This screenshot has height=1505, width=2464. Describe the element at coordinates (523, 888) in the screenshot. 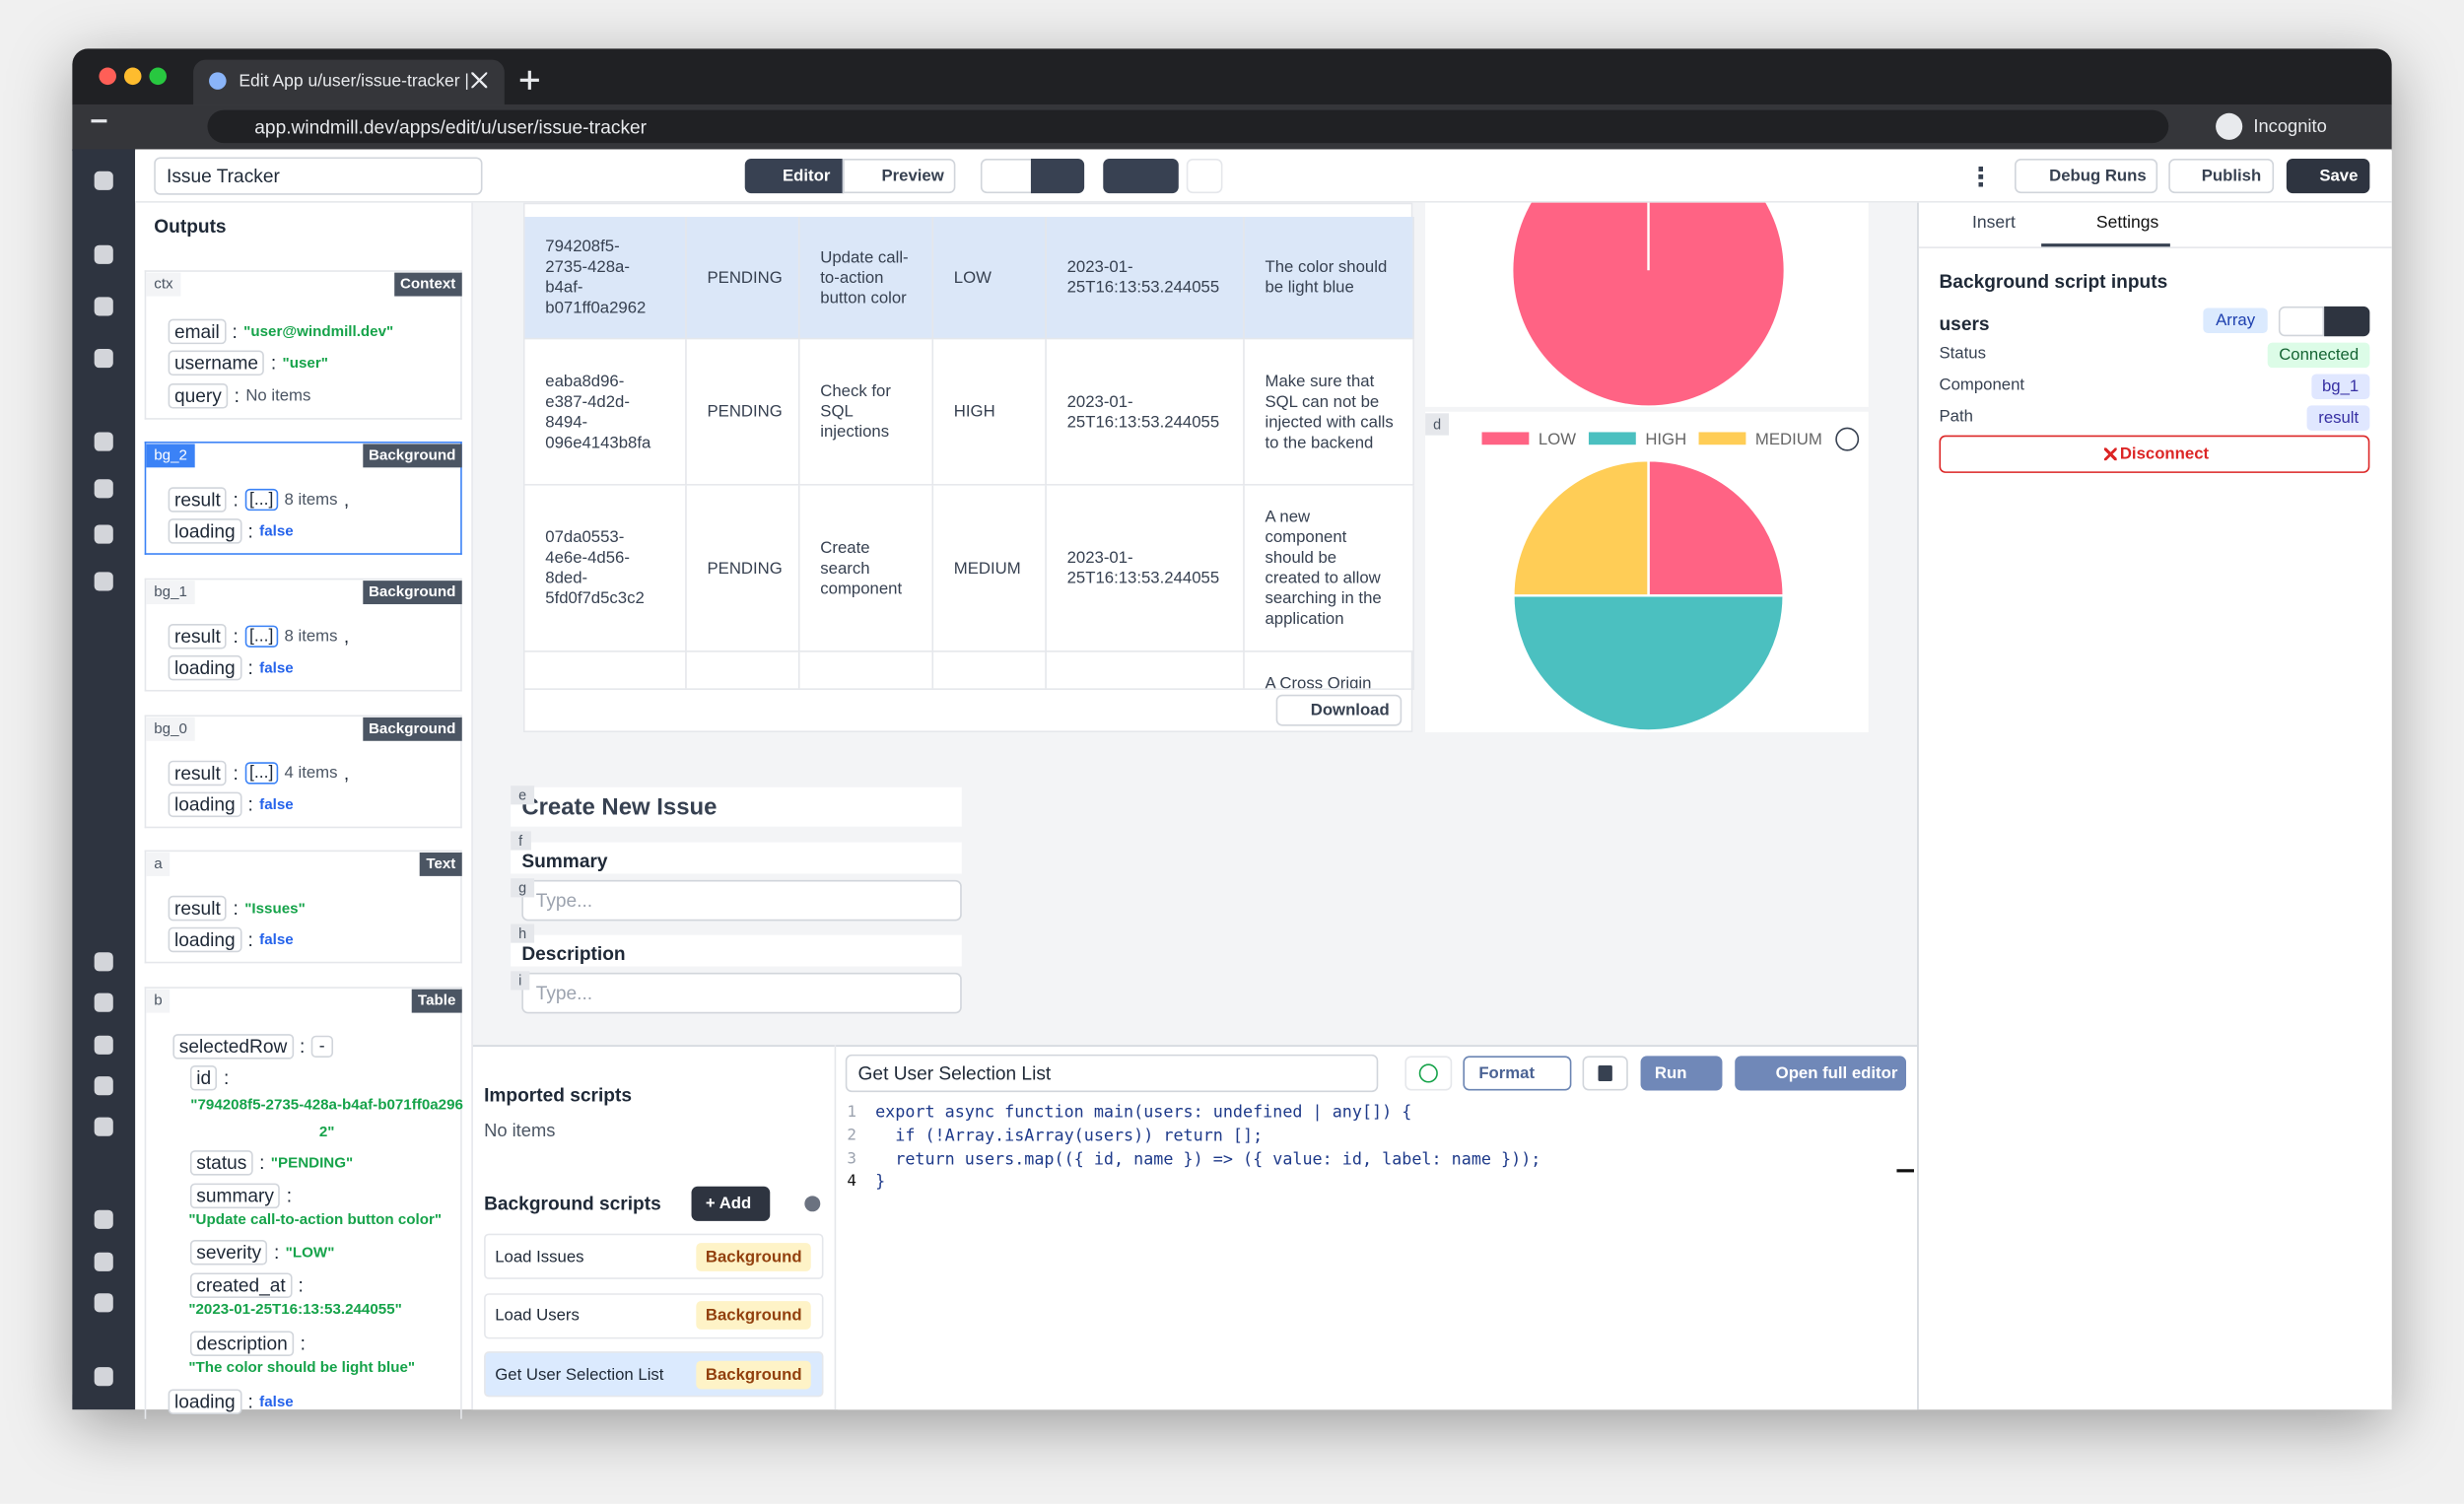

I see `component-tag: g` at that location.